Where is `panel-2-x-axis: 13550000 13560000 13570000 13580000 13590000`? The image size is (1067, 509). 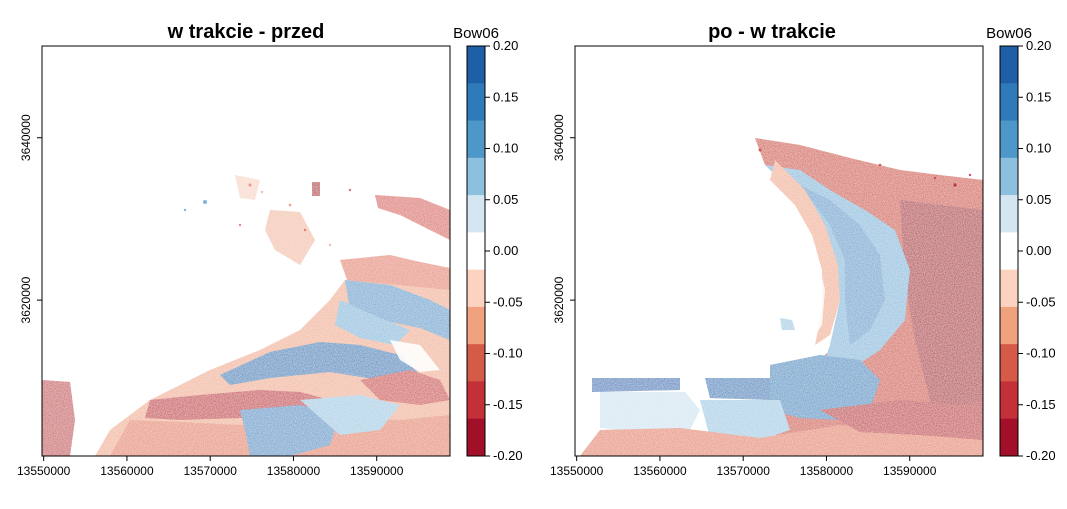
panel-2-x-axis: 13550000 13560000 13570000 13580000 13590000 is located at coordinates (743, 467).